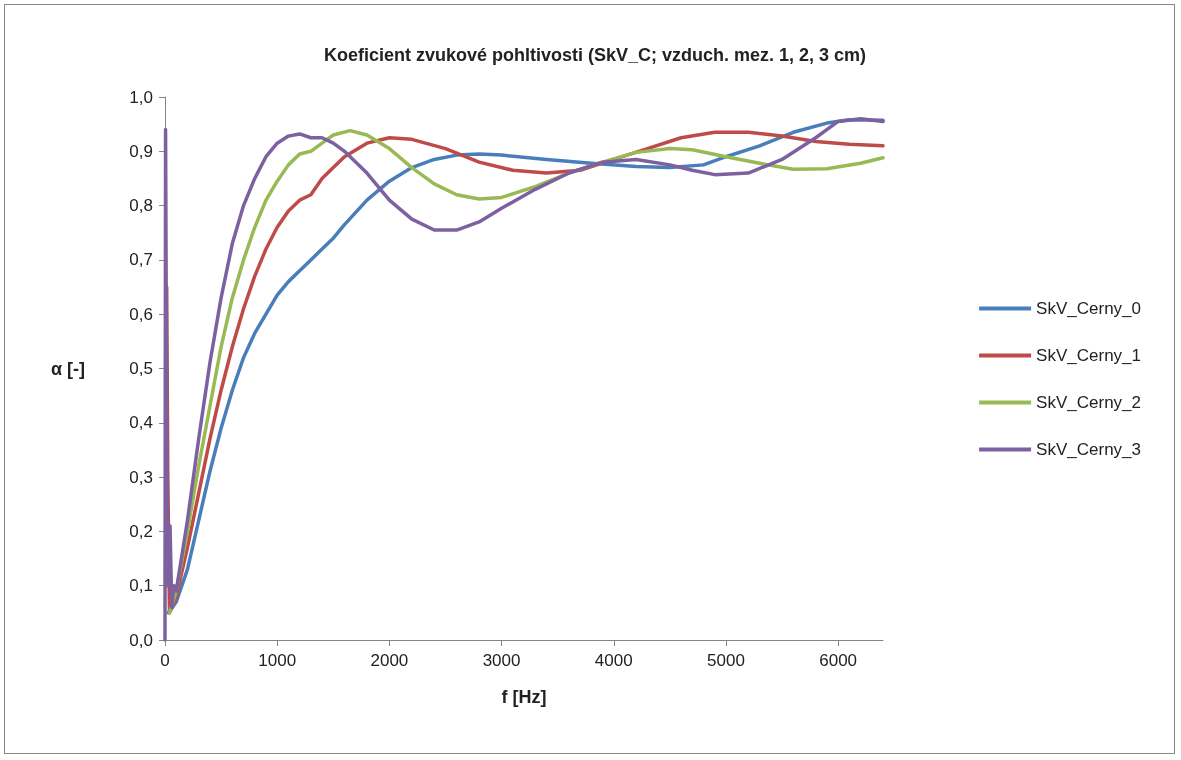  I want to click on x-tick-label: 3000, so click(501, 660).